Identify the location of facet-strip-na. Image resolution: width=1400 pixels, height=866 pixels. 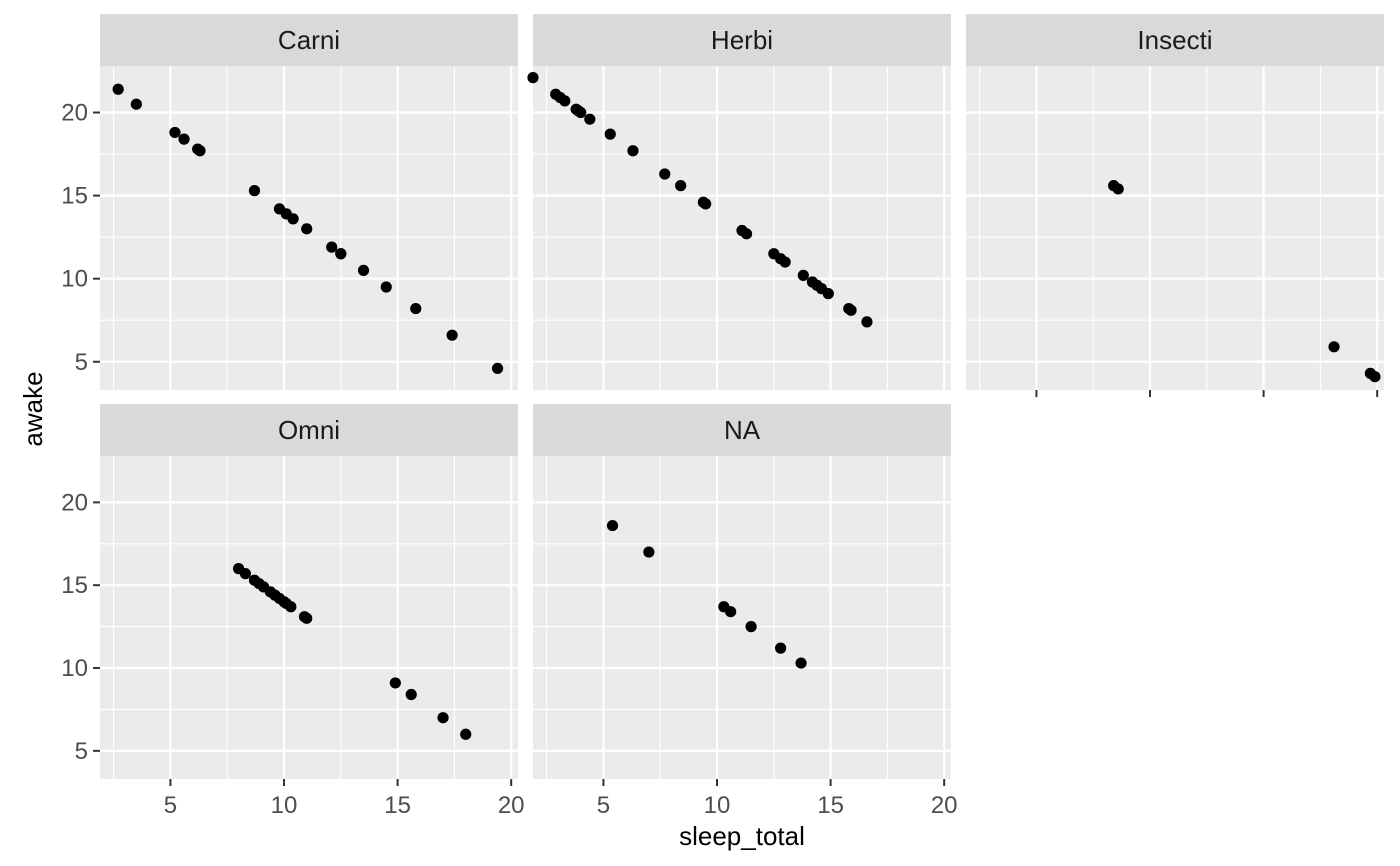
(742, 430).